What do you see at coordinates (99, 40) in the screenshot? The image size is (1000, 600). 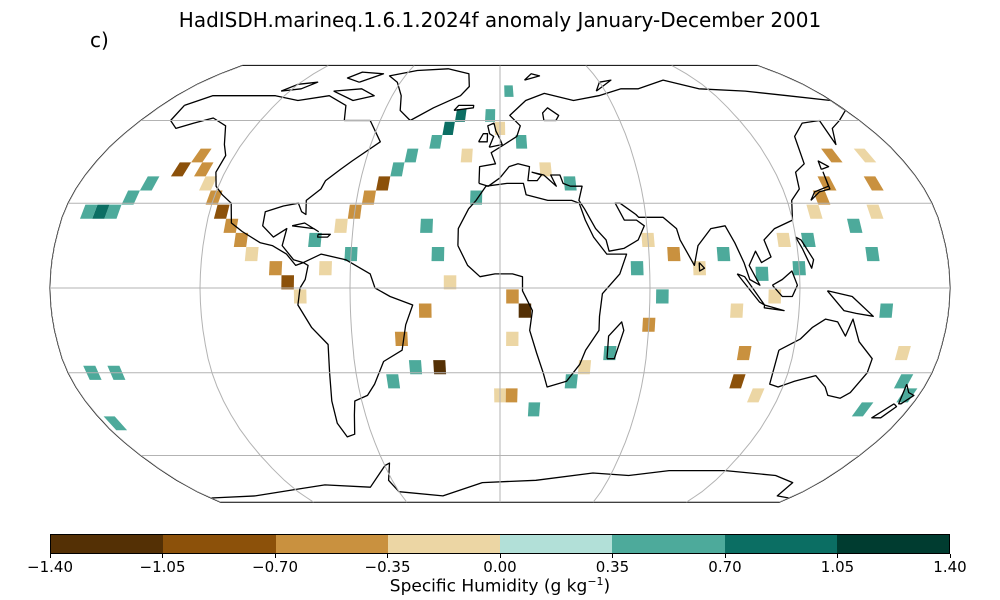 I see `panel-label: c)` at bounding box center [99, 40].